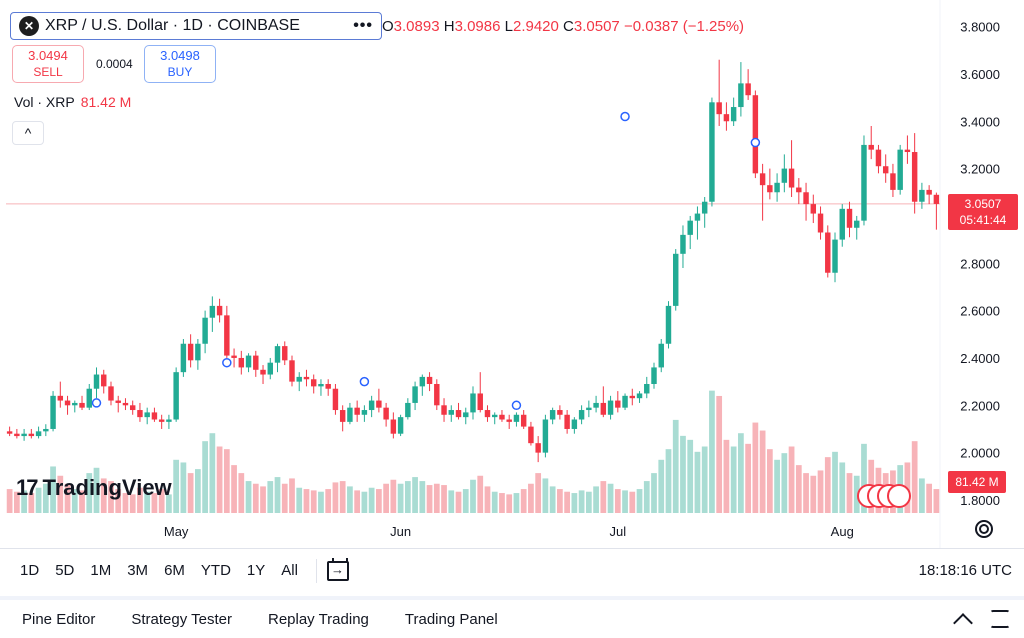 The height and width of the screenshot is (638, 1024). Describe the element at coordinates (980, 500) in the screenshot. I see `y-tick-label: 1.8000` at that location.